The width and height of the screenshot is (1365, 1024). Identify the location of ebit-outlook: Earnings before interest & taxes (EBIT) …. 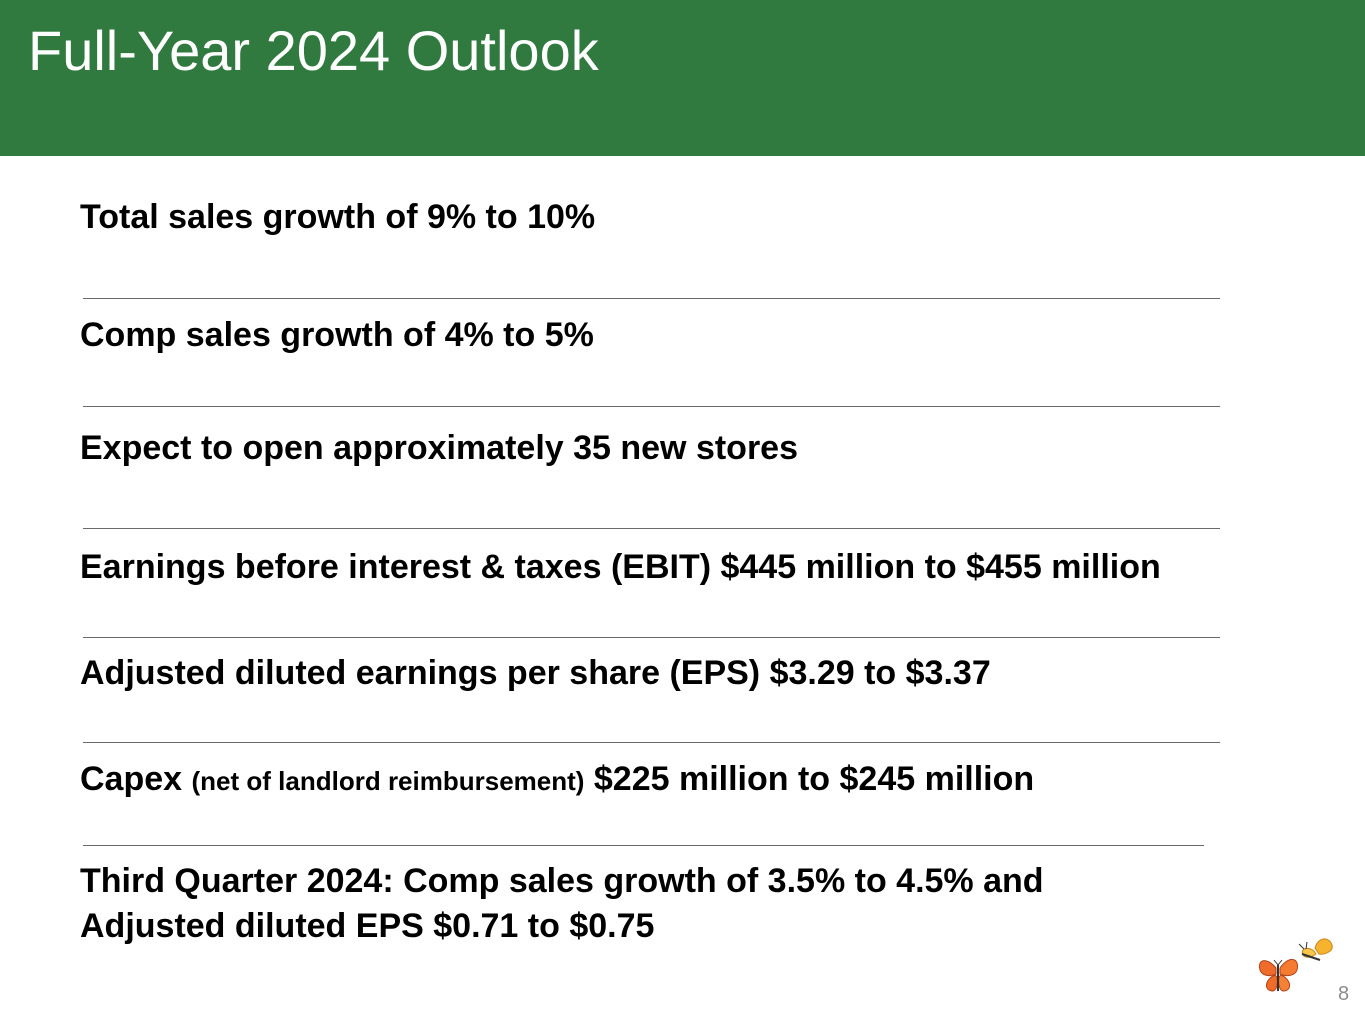
(620, 567).